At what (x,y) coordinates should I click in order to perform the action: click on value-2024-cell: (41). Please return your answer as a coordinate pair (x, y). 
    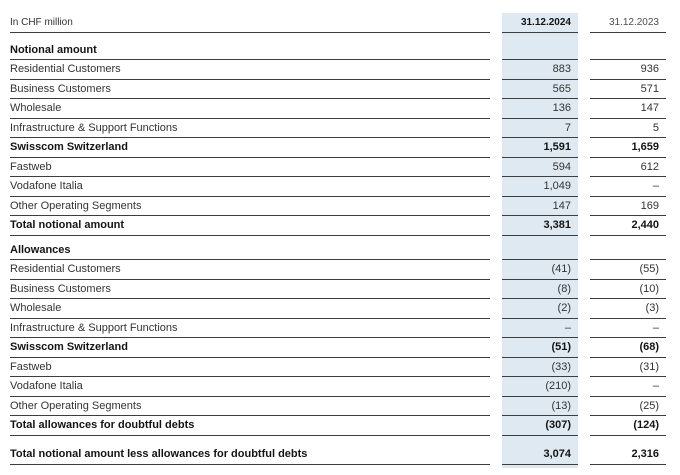
    Looking at the image, I should click on (540, 270).